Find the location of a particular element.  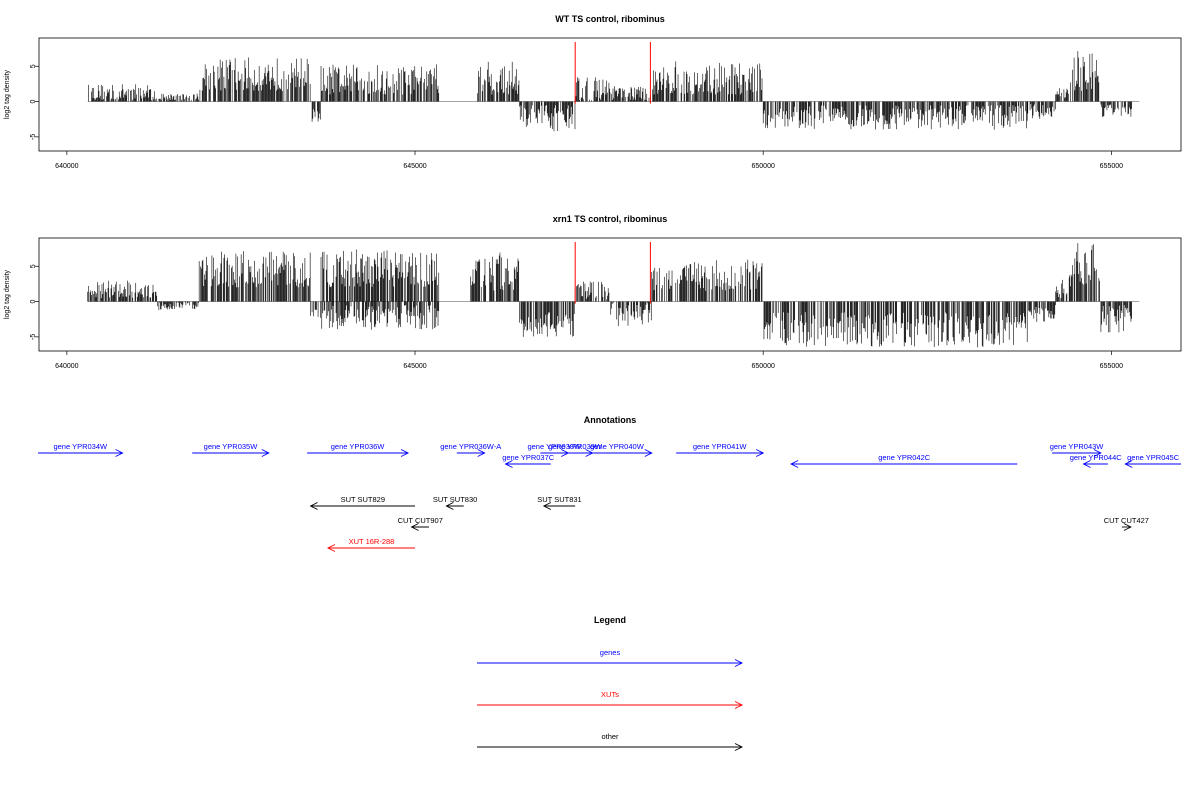

chart-title: WT TS control, ribominus is located at coordinates (610, 19).